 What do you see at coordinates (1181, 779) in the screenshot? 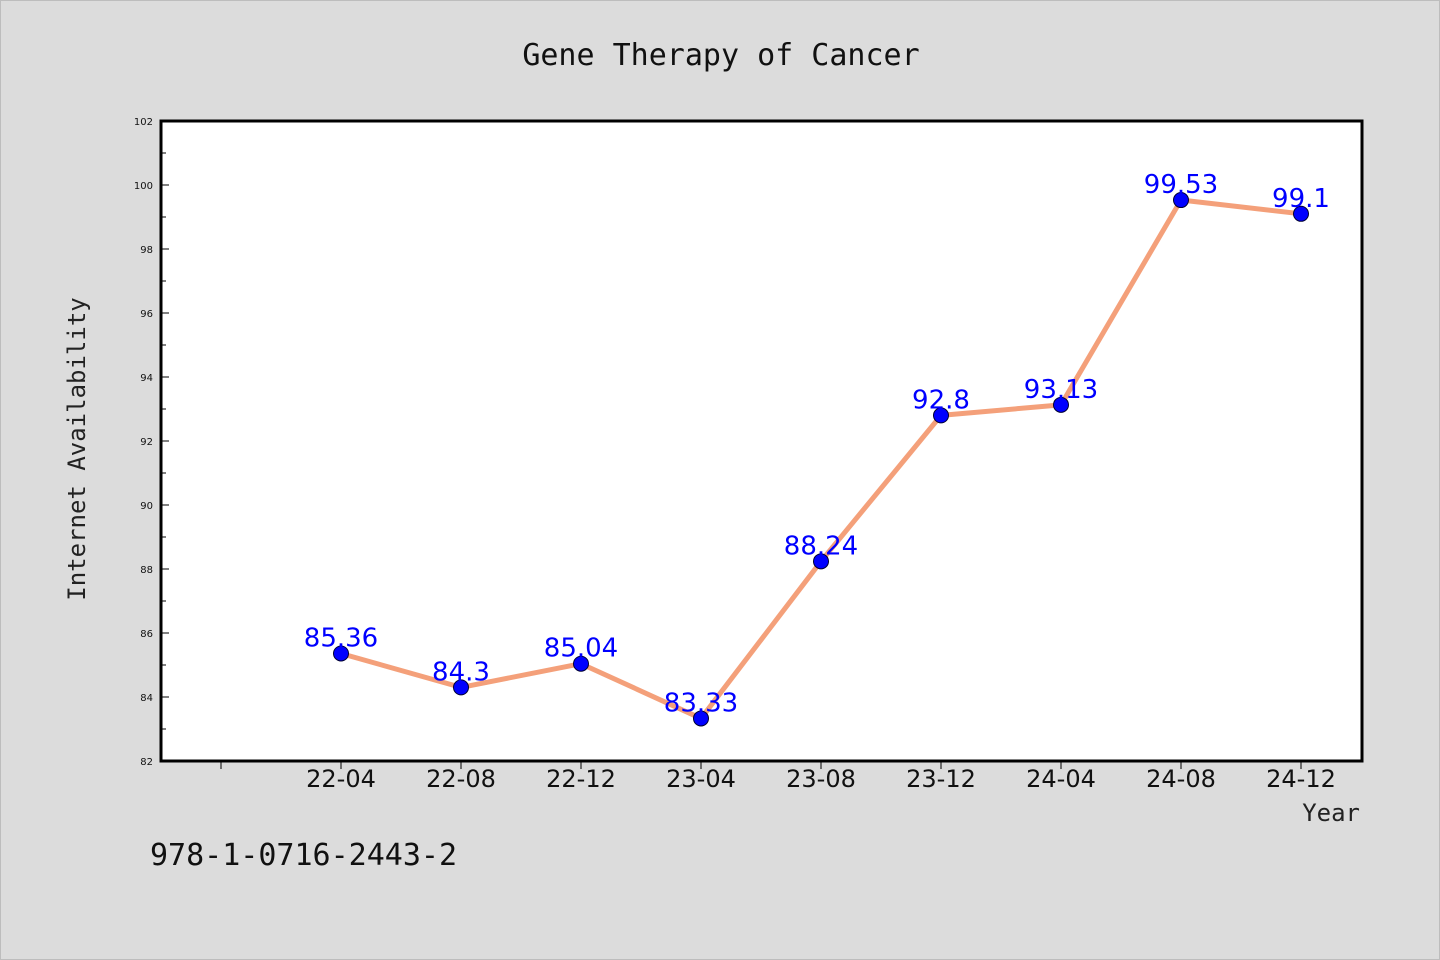
I see `x-tick-label: 24-08` at bounding box center [1181, 779].